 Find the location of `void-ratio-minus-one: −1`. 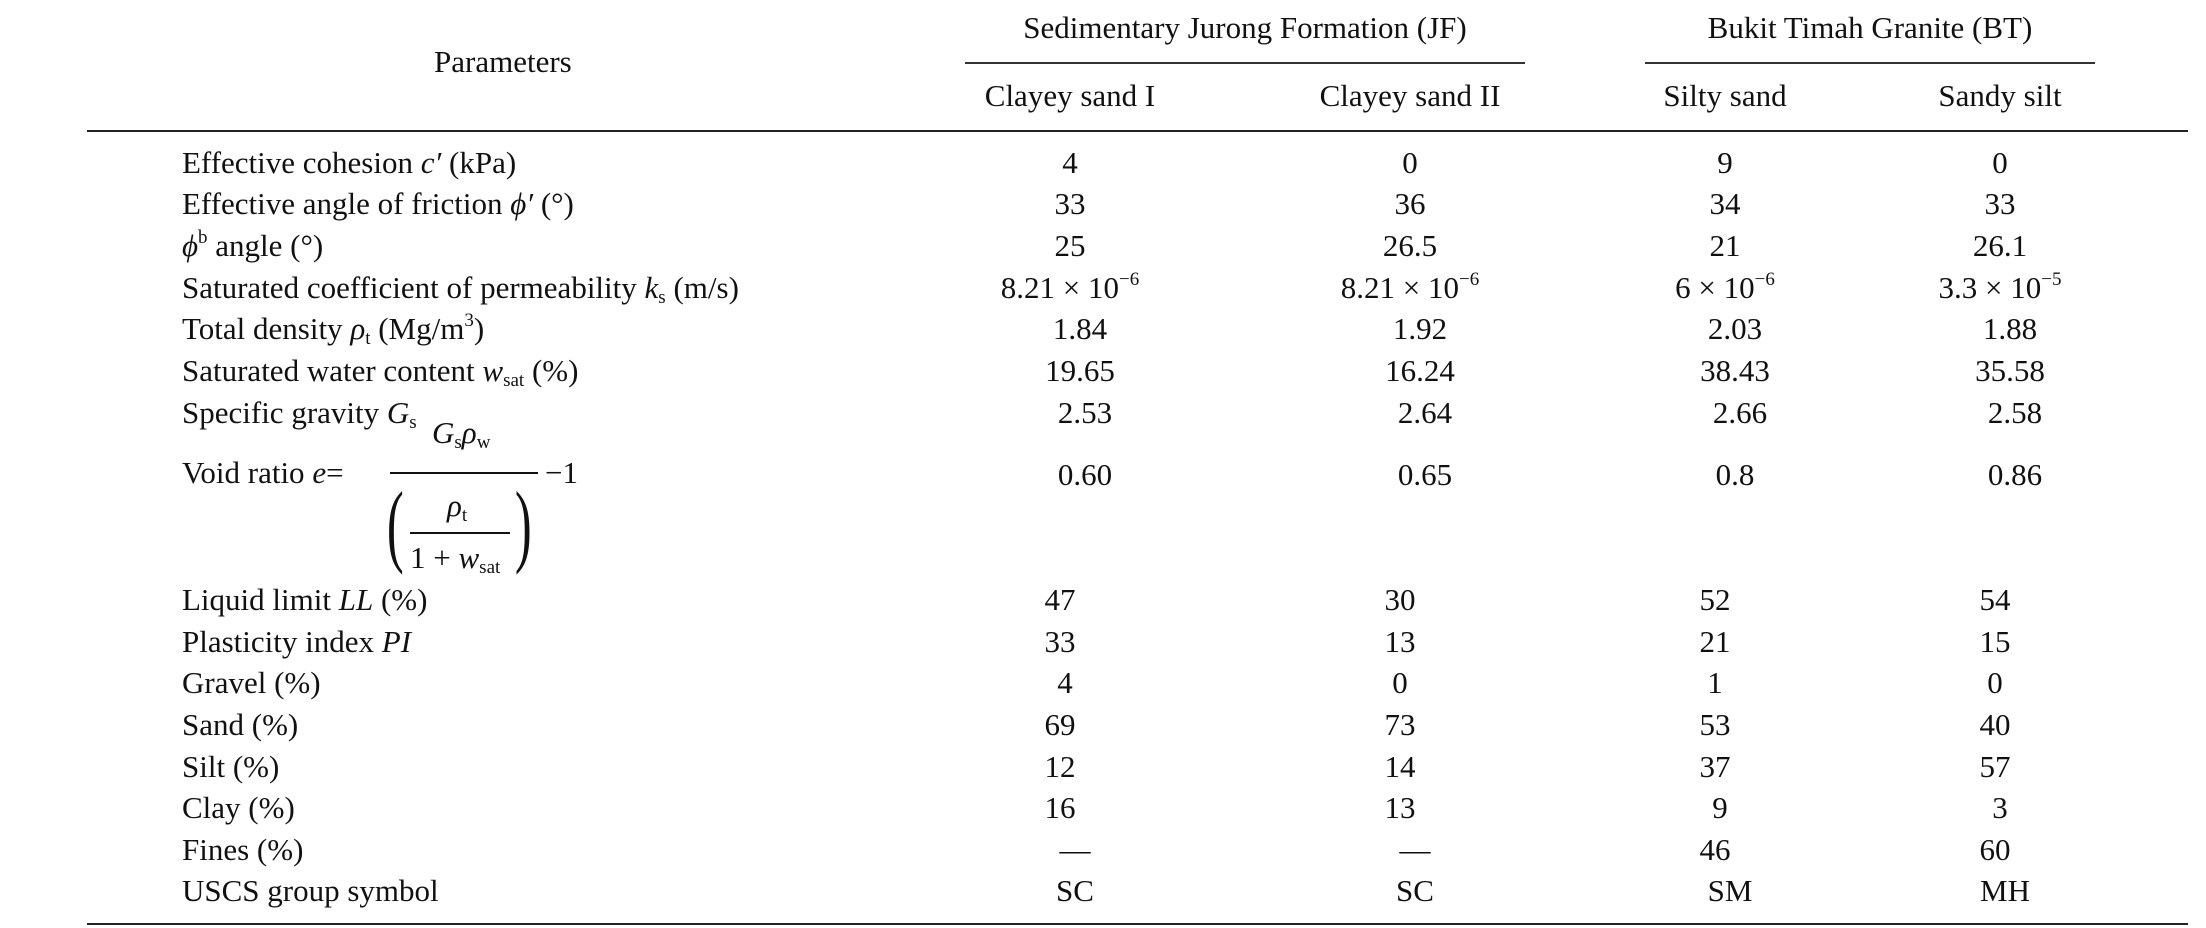

void-ratio-minus-one: −1 is located at coordinates (561, 472).